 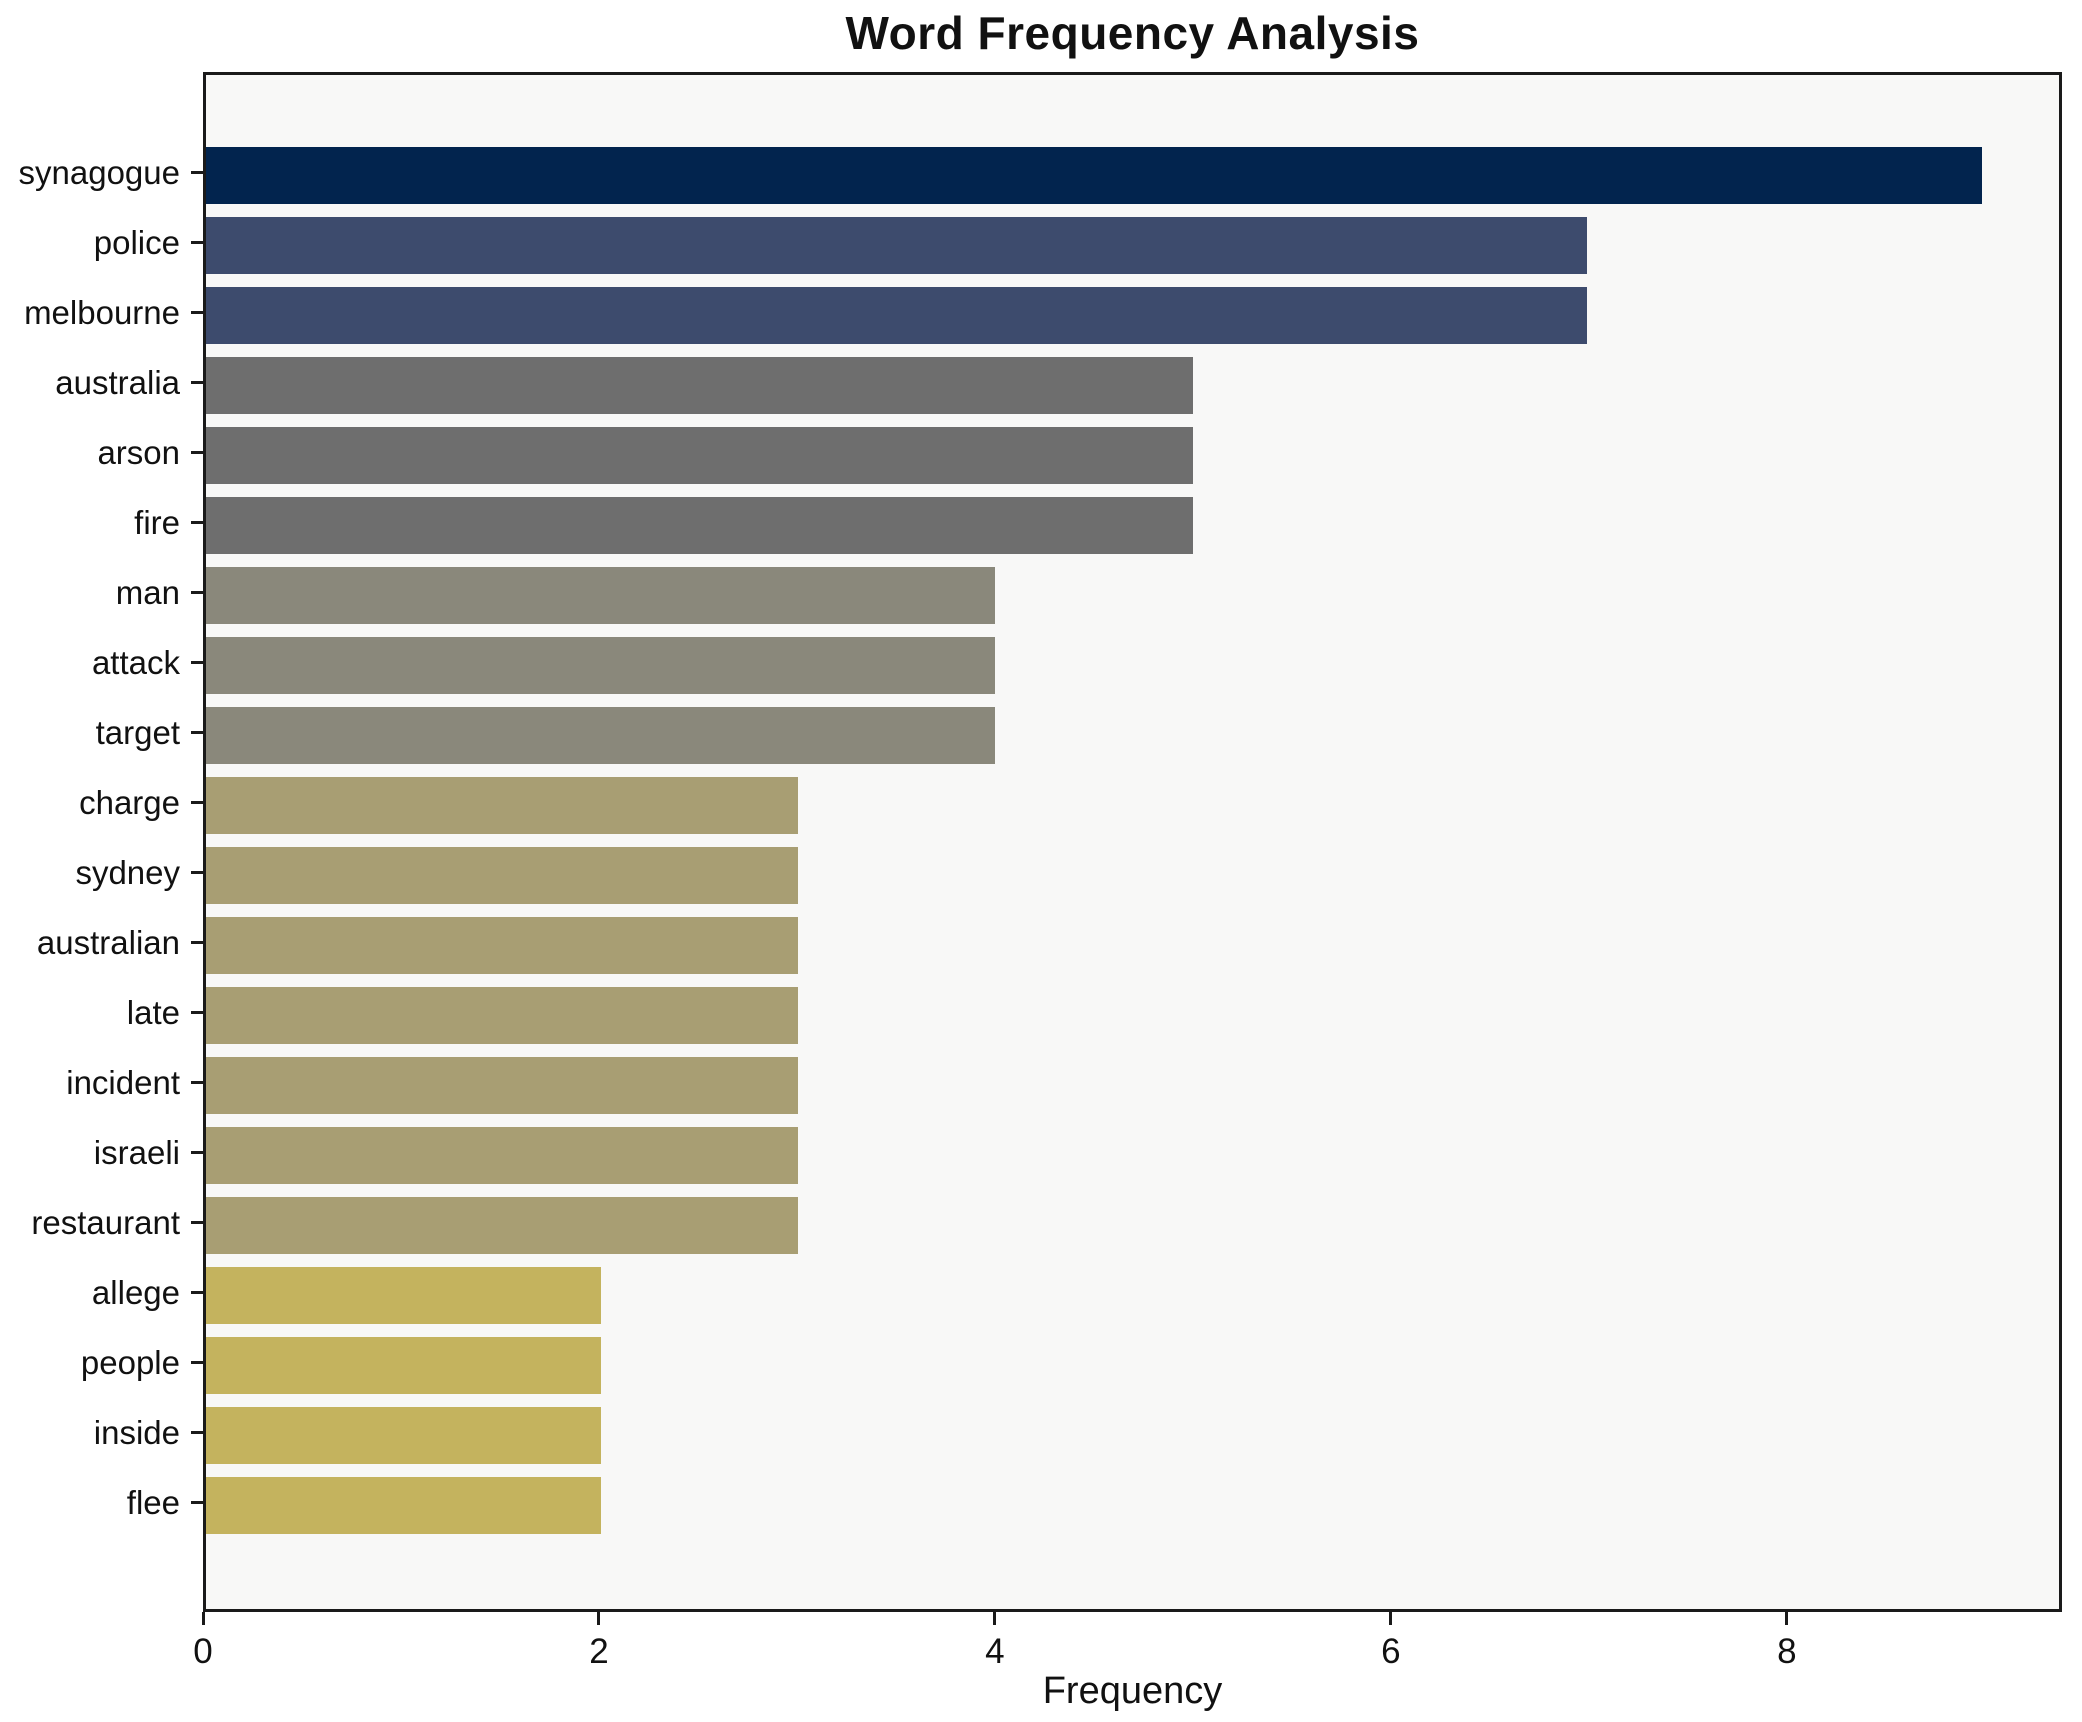 I want to click on bar-late, so click(x=502, y=1015).